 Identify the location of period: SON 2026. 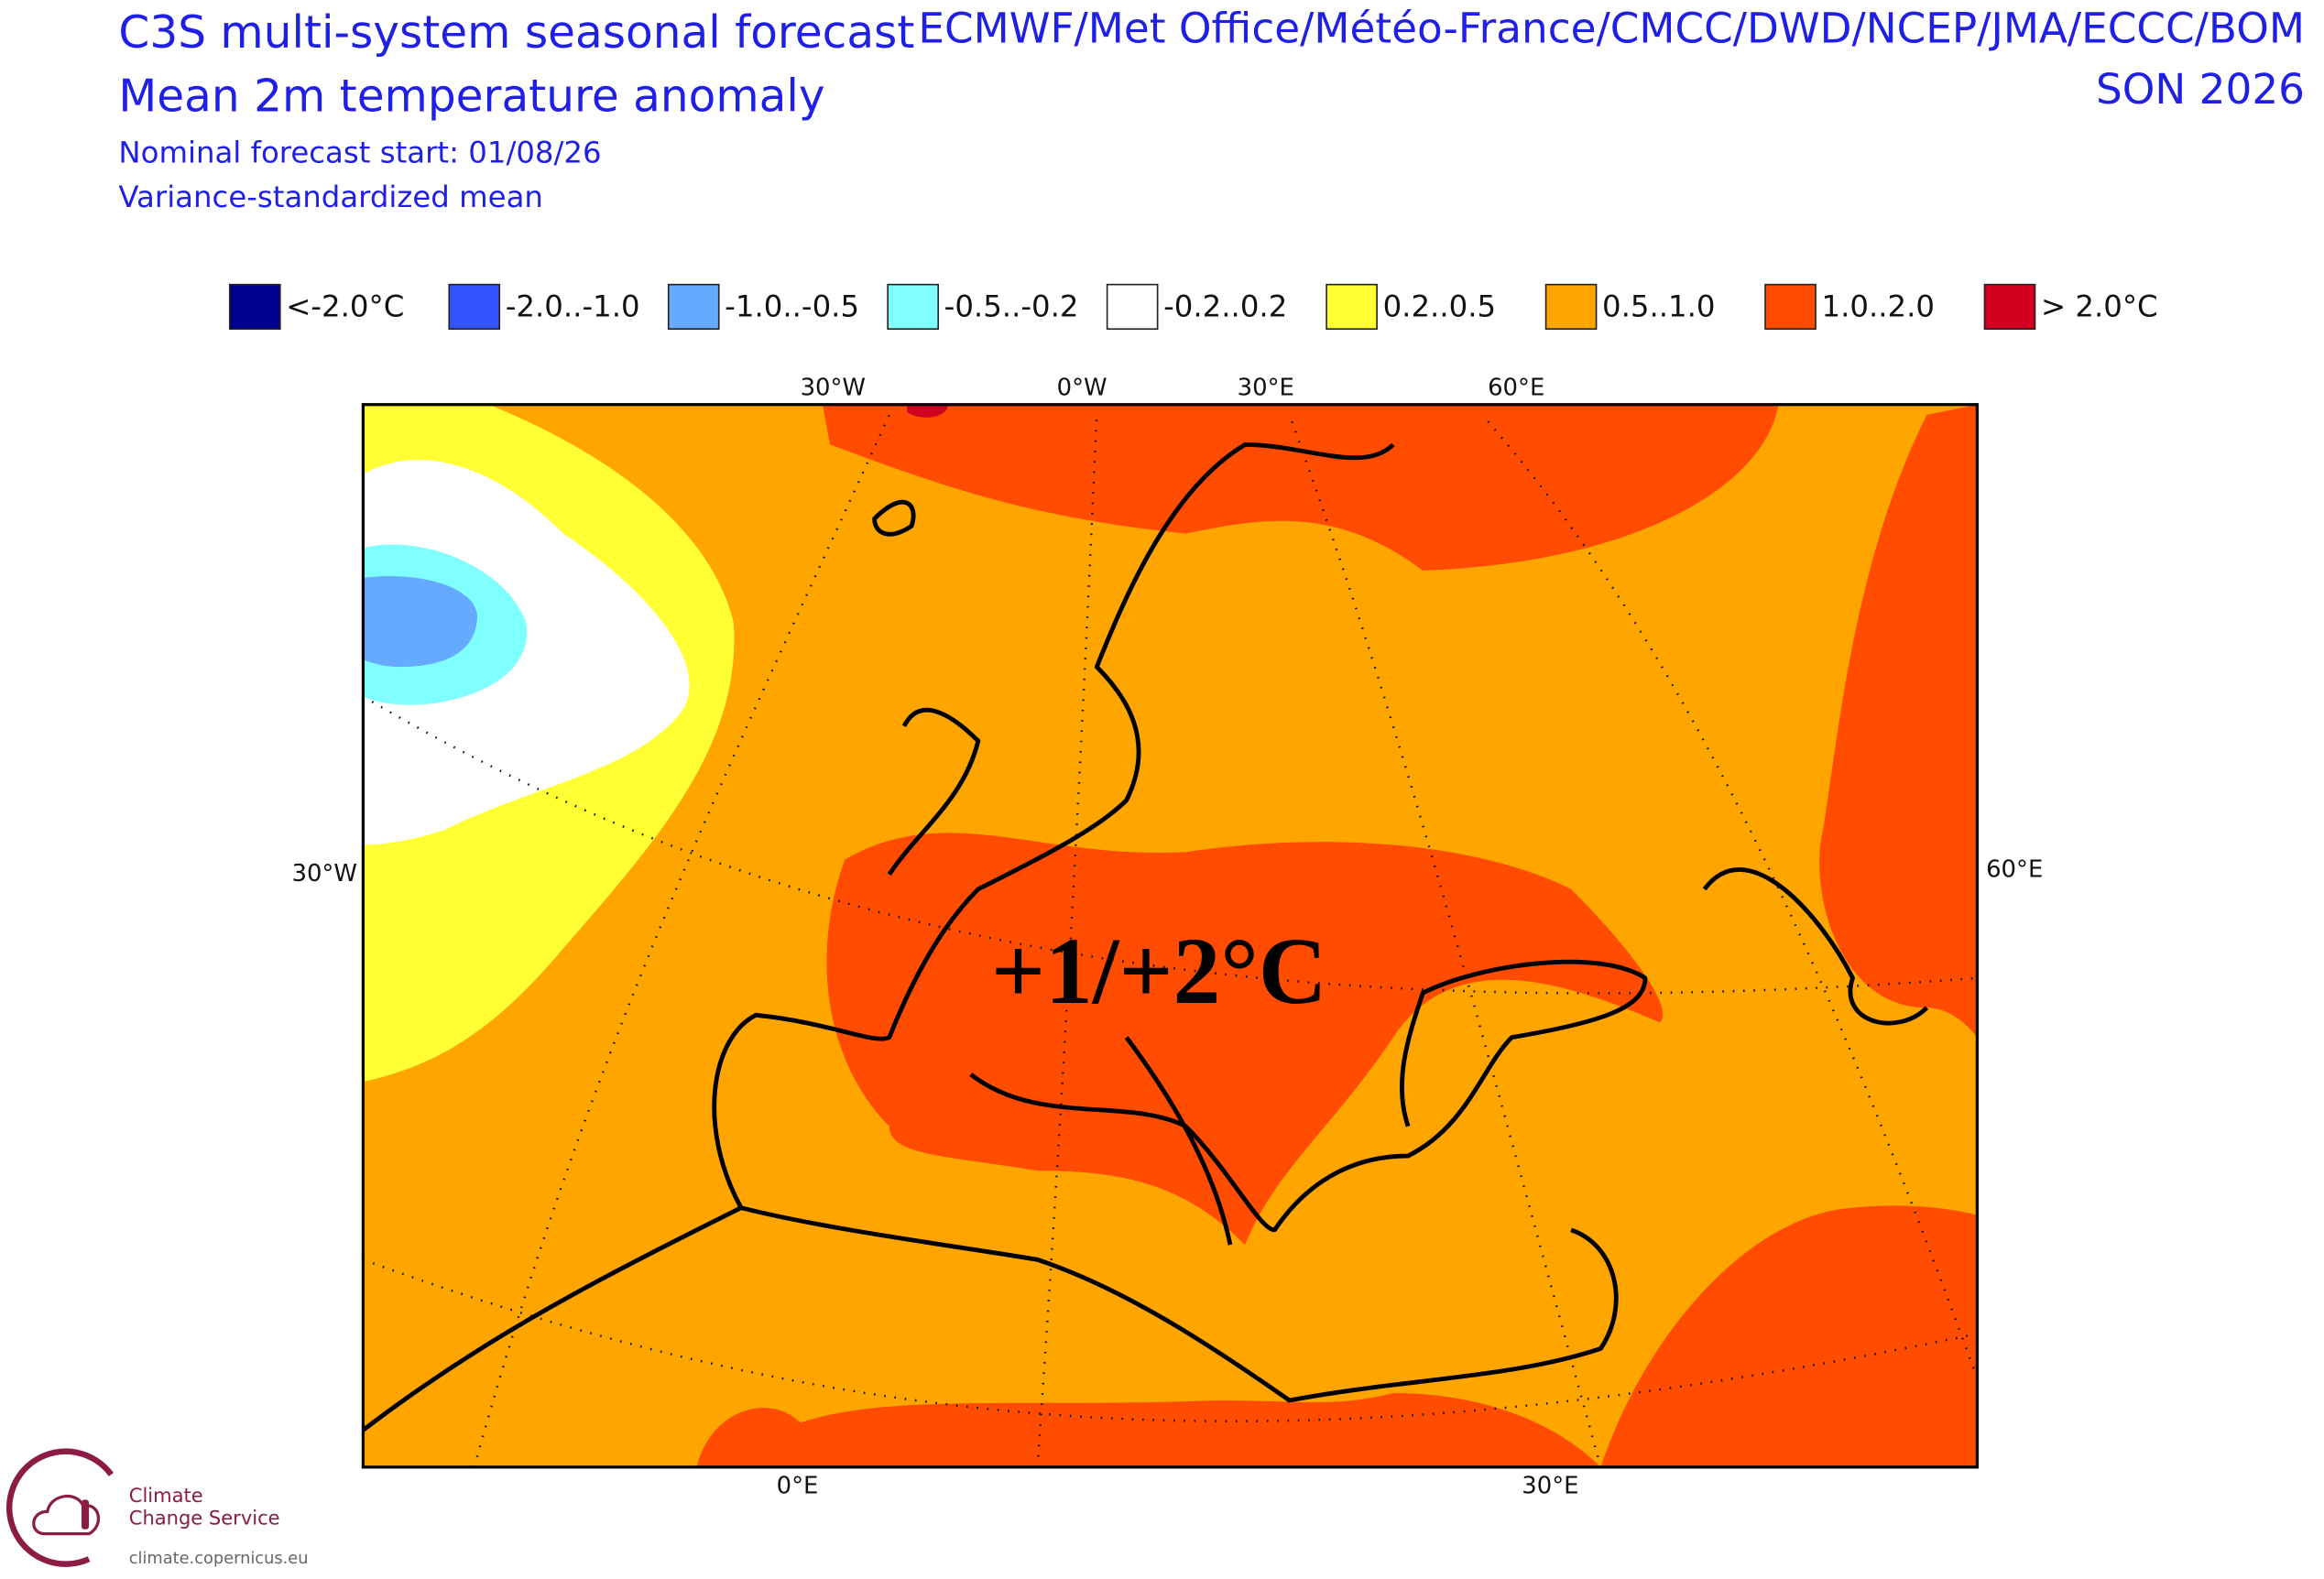
(2200, 89).